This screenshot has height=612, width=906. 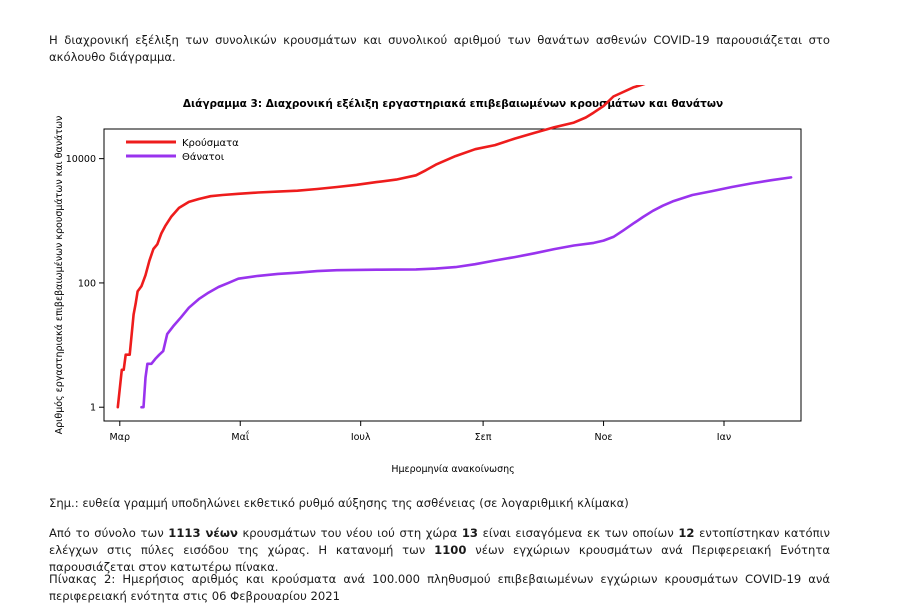 What do you see at coordinates (604, 437) in the screenshot?
I see `x-tick-label: Νοε` at bounding box center [604, 437].